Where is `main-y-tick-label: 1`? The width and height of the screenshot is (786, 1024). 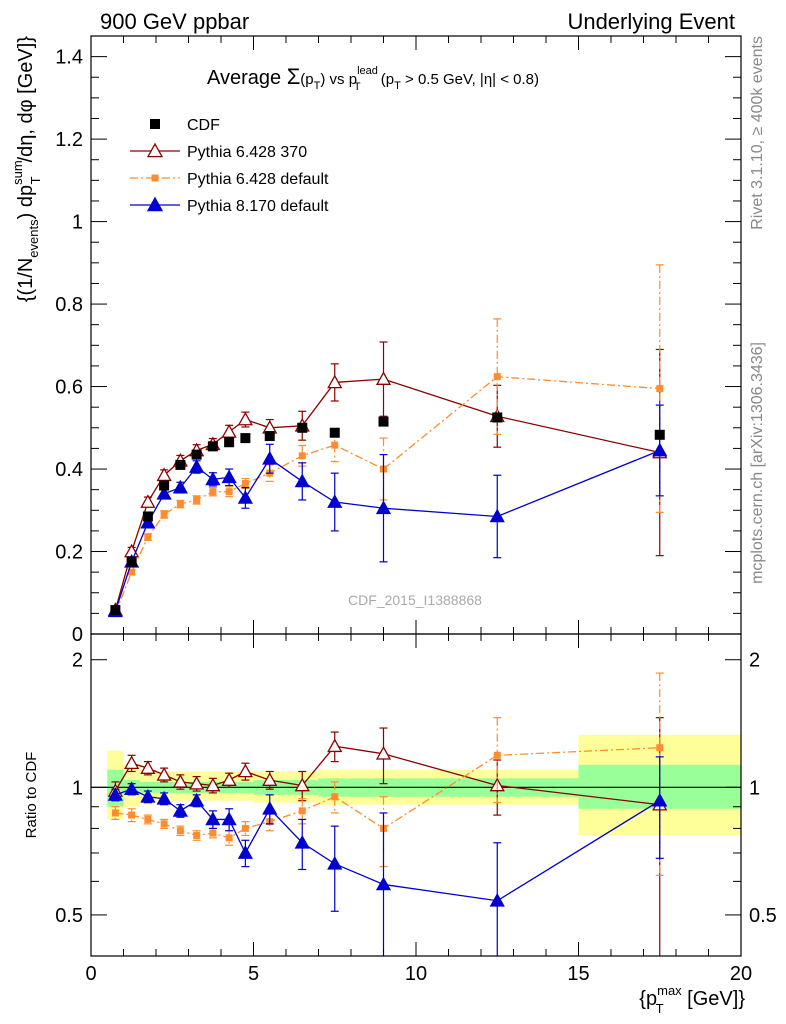
main-y-tick-label: 1 is located at coordinates (77, 223).